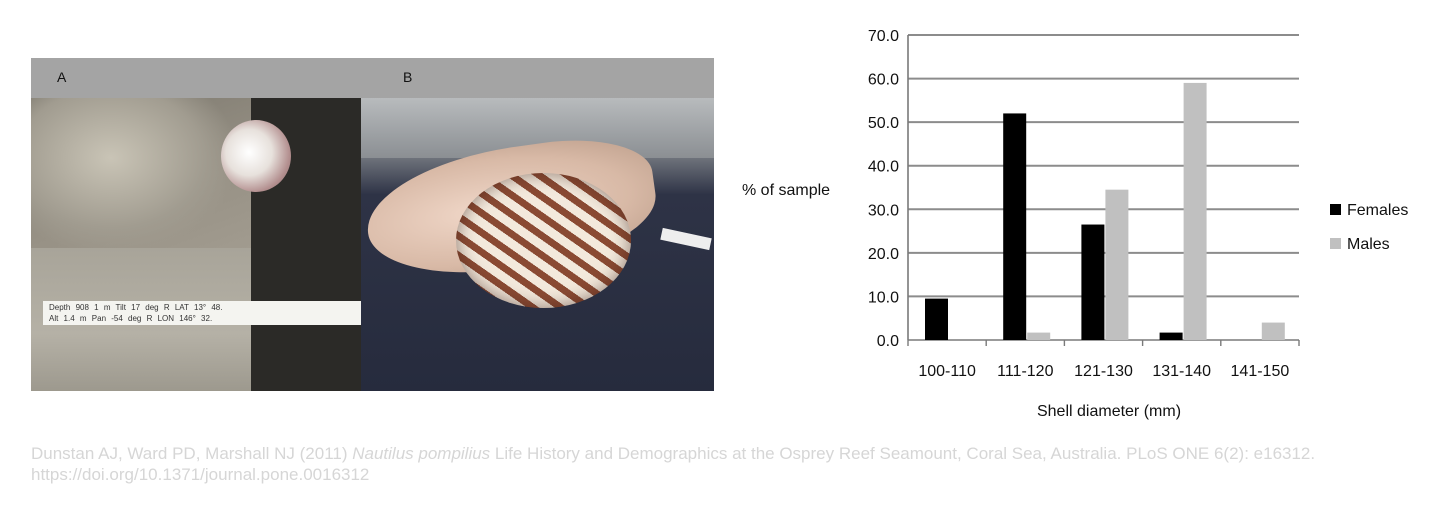 Image resolution: width=1448 pixels, height=508 pixels. Describe the element at coordinates (947, 371) in the screenshot. I see `x-tick-label: 100-110` at that location.